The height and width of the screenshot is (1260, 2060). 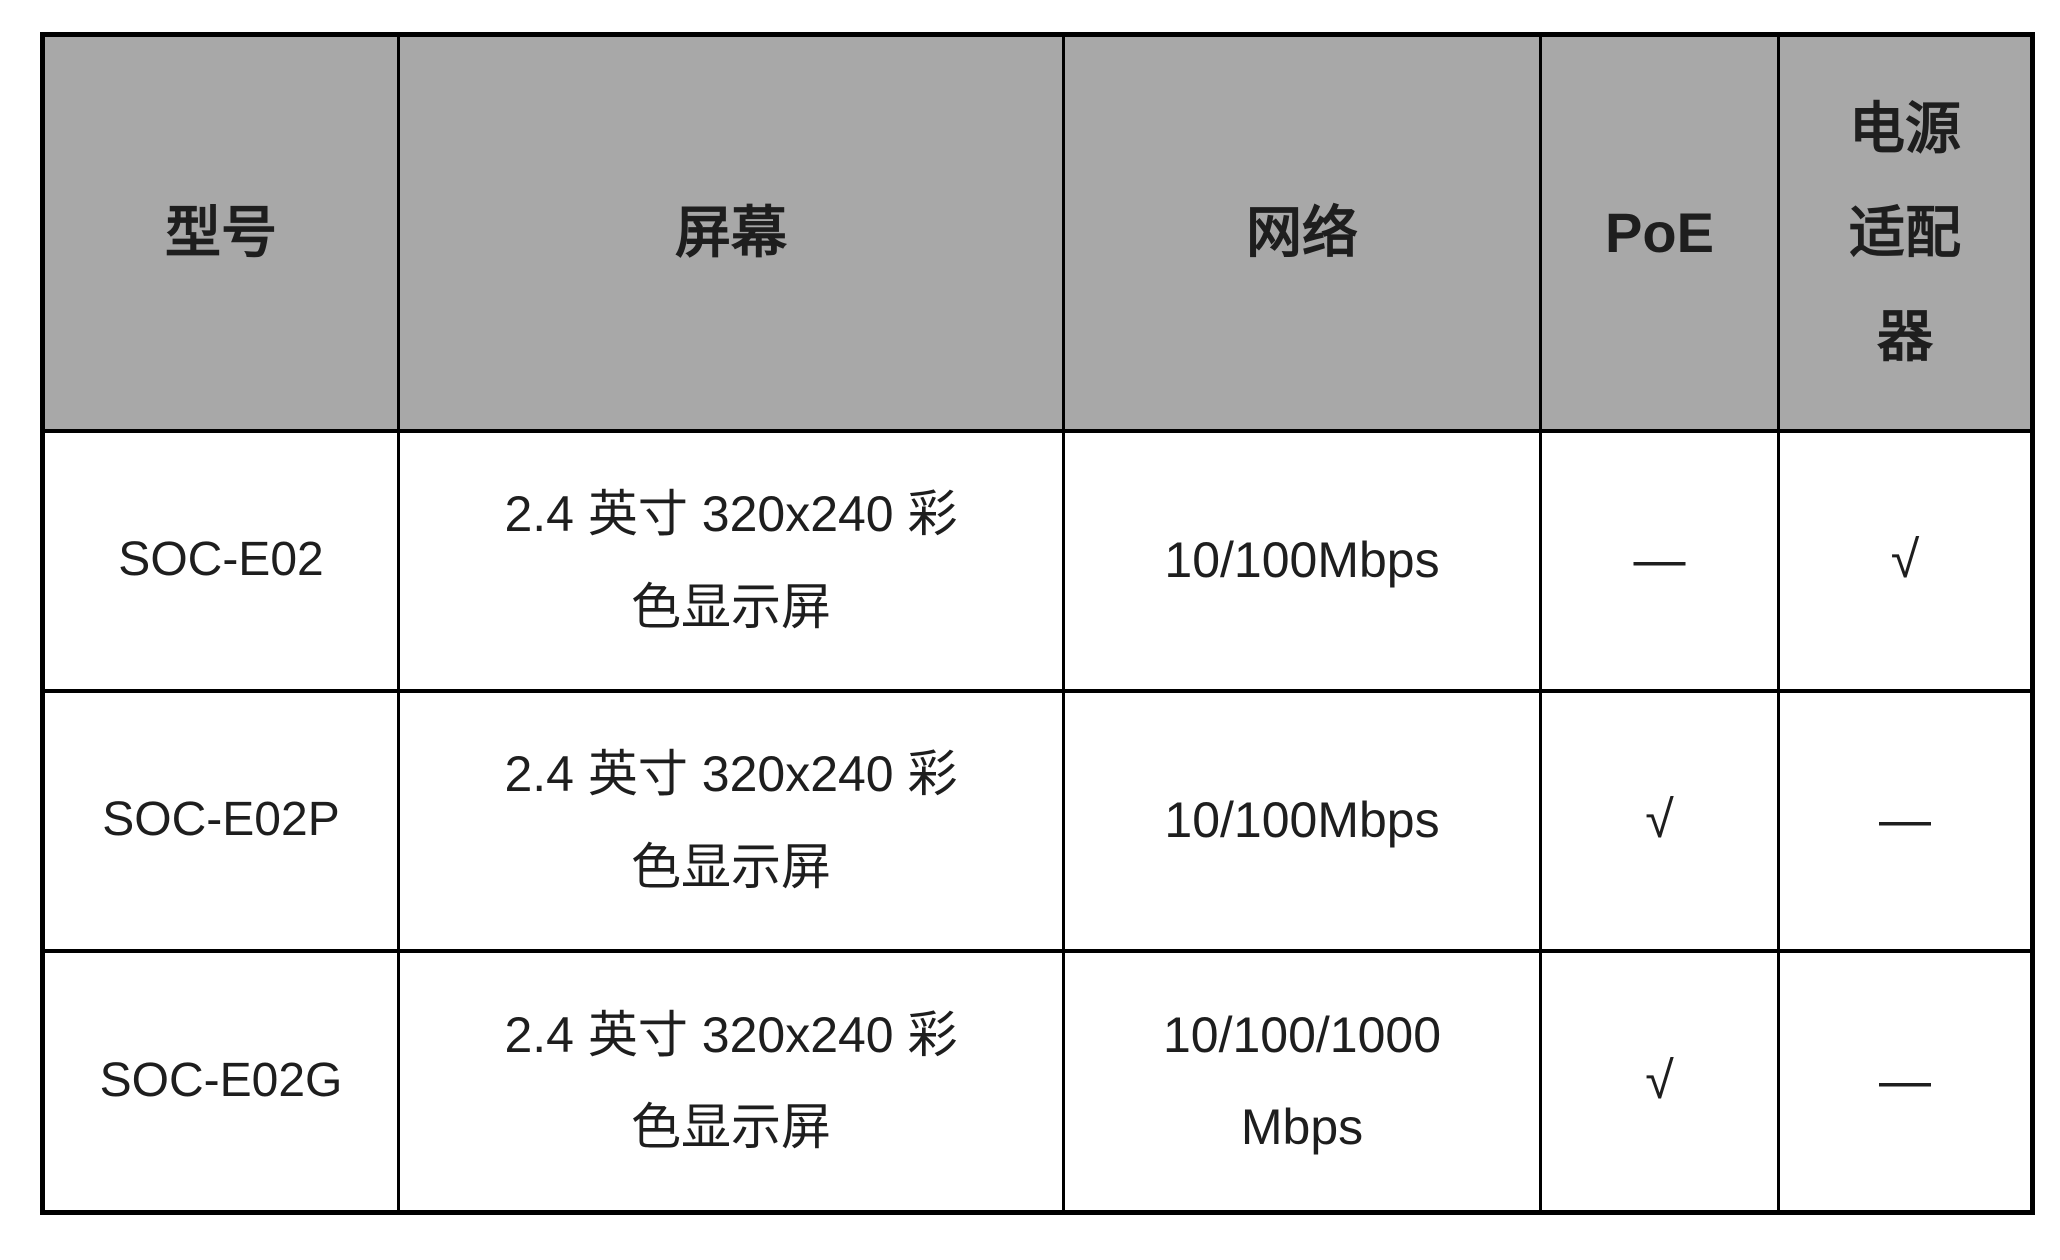 I want to click on network-cell: 10/100/1000 Mbps, so click(x=1302, y=1081).